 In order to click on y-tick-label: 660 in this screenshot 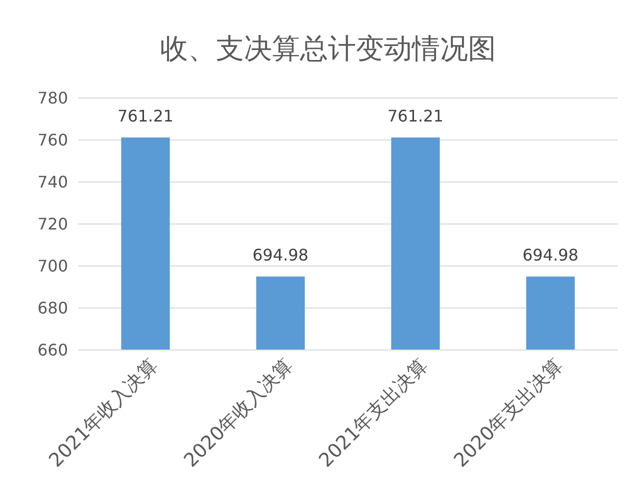, I will do `click(52, 350)`.